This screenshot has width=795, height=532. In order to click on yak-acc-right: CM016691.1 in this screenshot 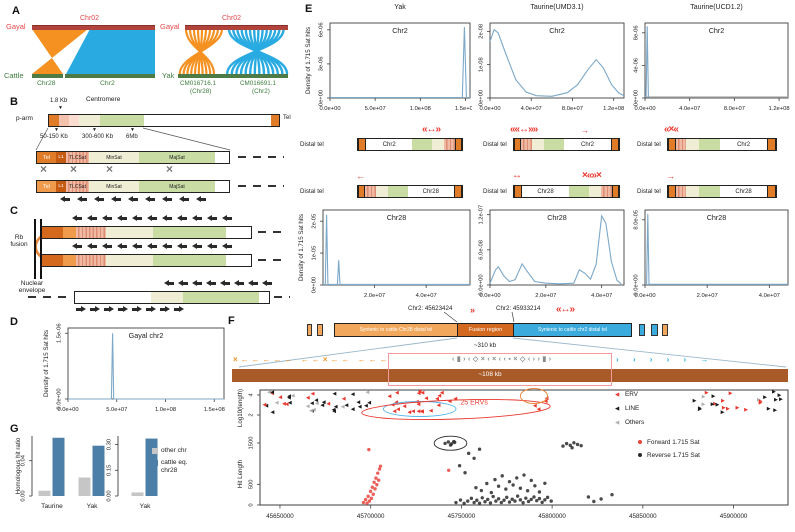, I will do `click(258, 83)`.